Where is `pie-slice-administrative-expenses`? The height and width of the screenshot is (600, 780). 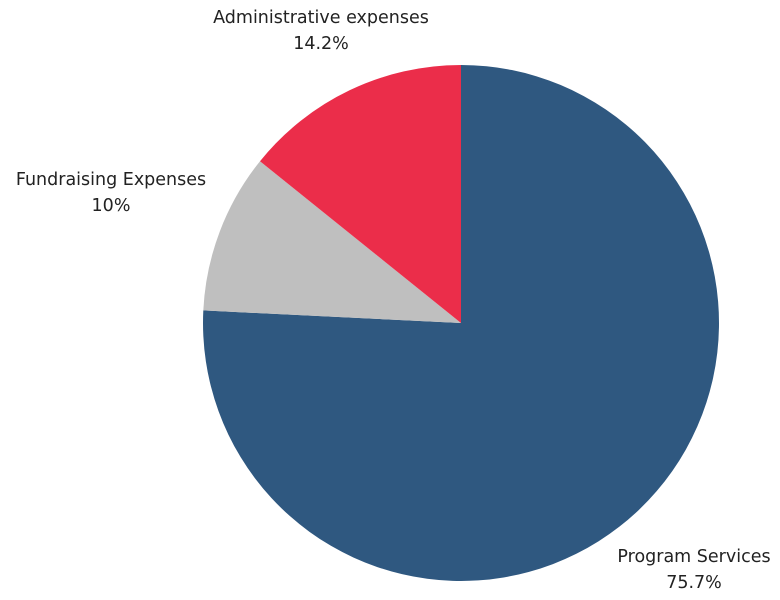 pie-slice-administrative-expenses is located at coordinates (360, 194).